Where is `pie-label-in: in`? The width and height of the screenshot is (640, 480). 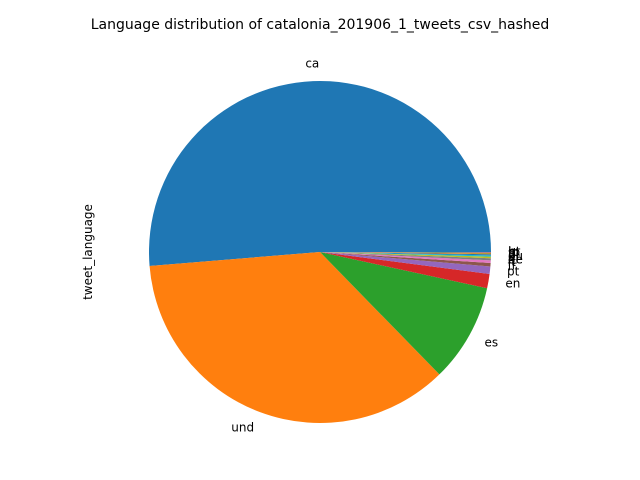 pie-label-in: in is located at coordinates (513, 253).